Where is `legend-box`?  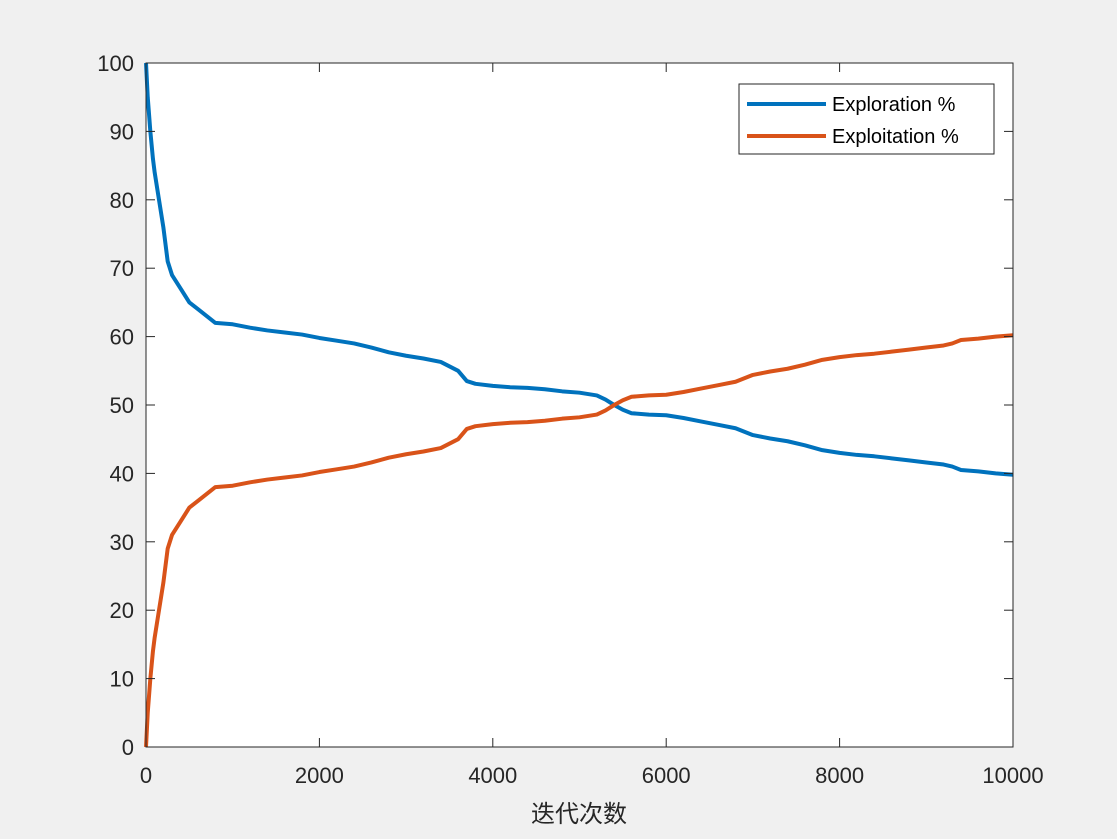 legend-box is located at coordinates (866, 119).